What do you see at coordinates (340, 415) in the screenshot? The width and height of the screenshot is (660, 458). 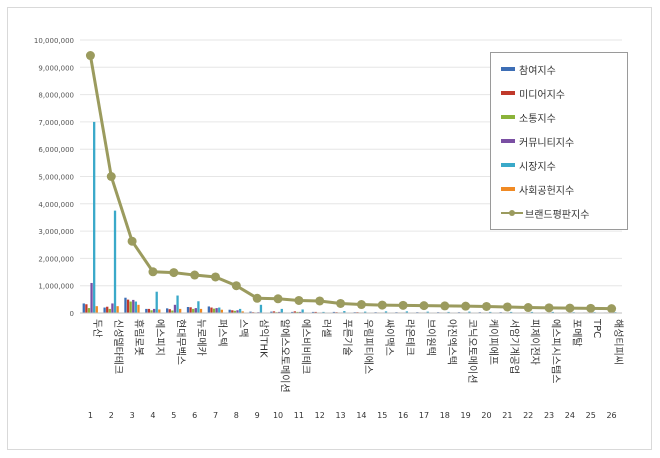 I see `rank-label: 13` at bounding box center [340, 415].